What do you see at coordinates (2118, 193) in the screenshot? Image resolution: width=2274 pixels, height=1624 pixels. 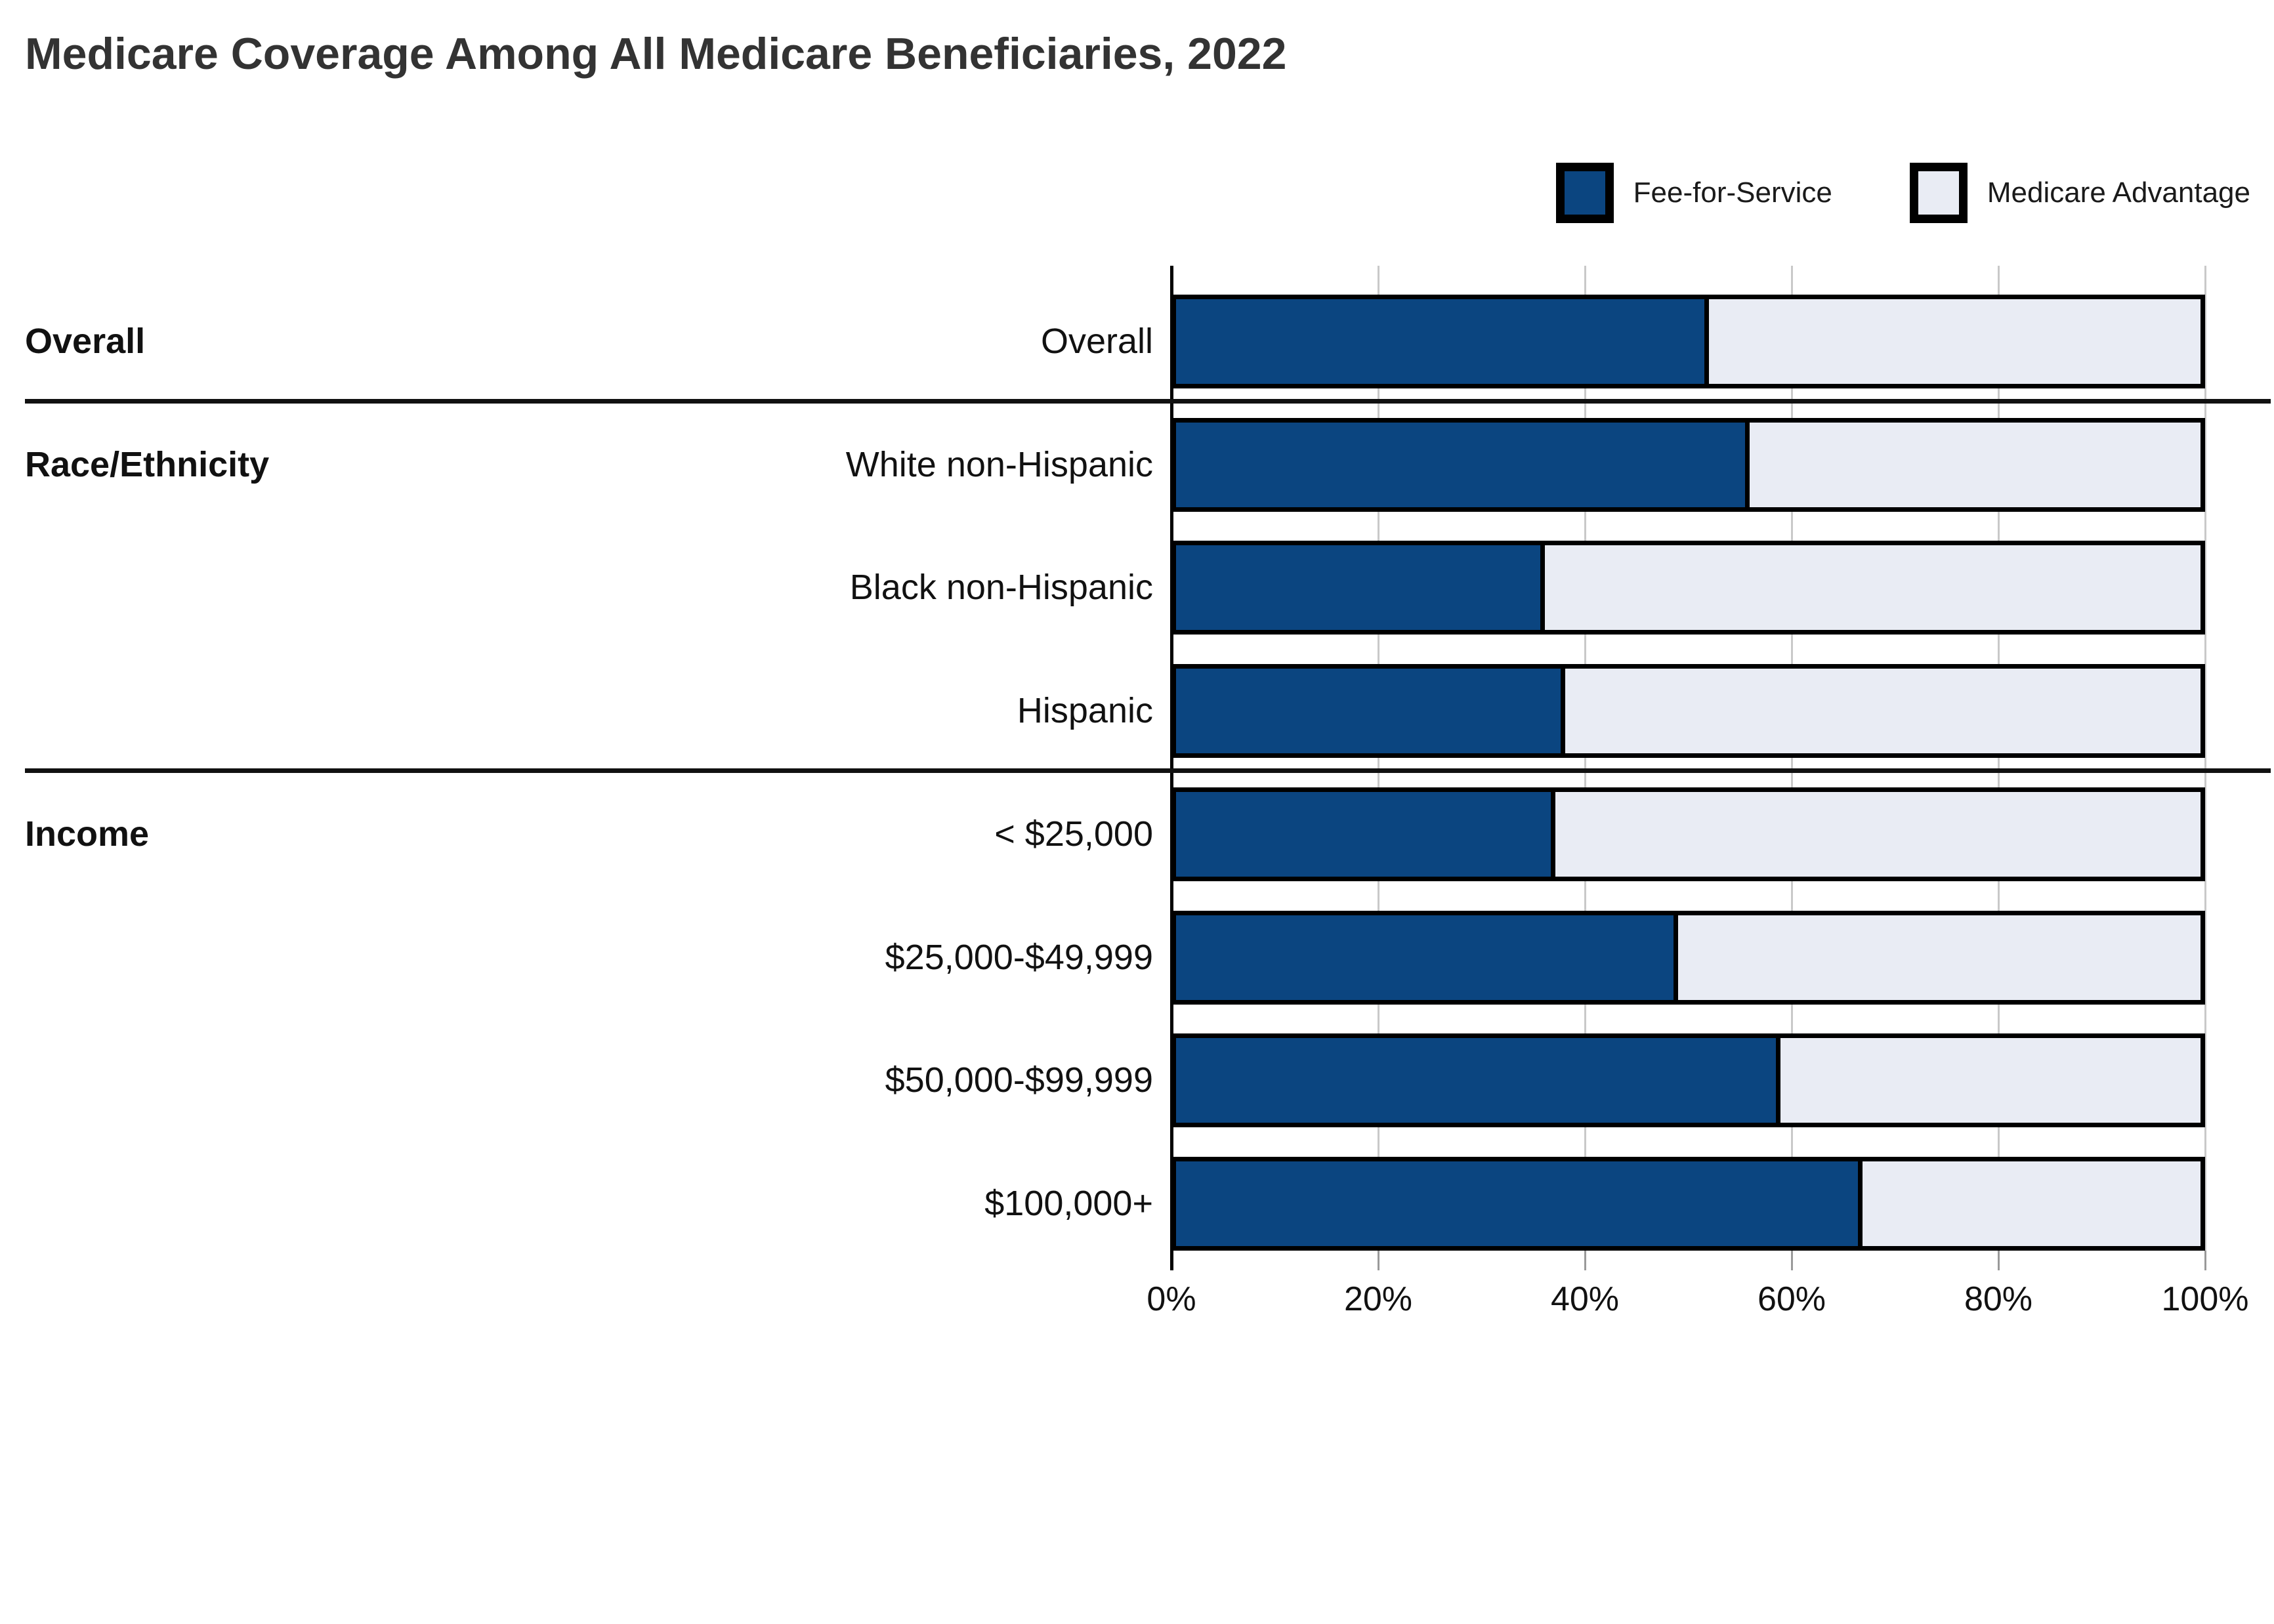 I see `legend-label-medicare-advantage: Medicare Advantage` at bounding box center [2118, 193].